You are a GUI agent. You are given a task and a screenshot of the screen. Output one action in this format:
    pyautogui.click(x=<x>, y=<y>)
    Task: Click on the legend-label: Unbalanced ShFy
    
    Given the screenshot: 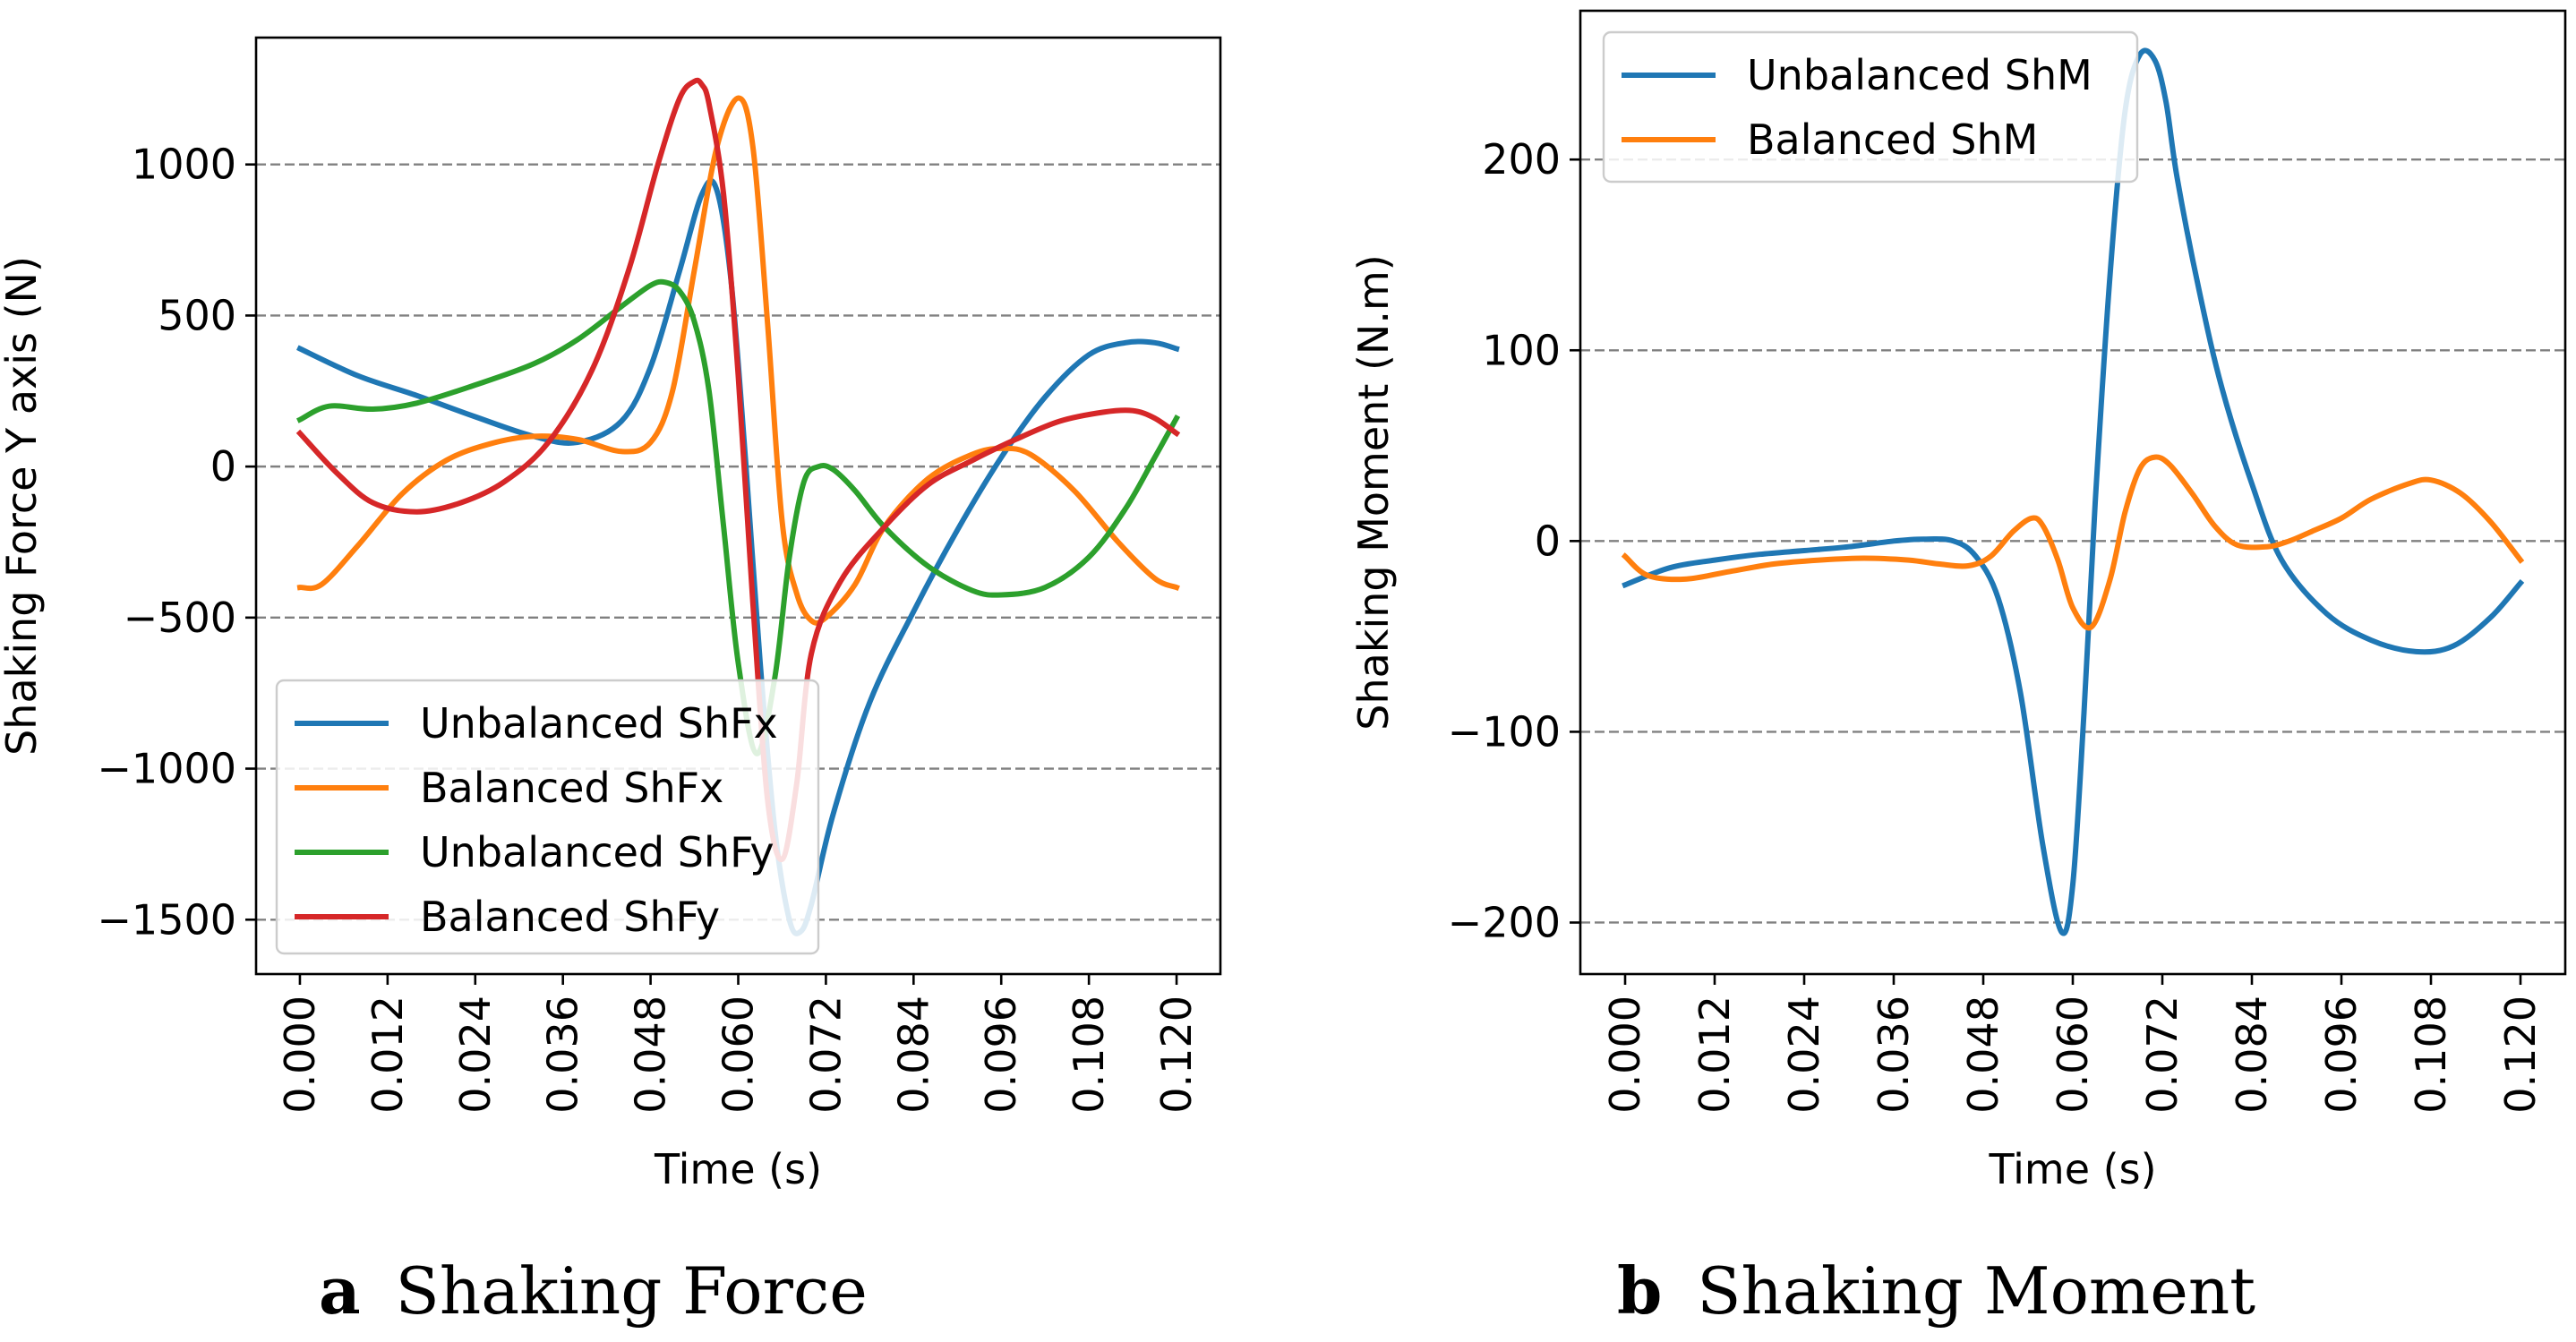 What is the action you would take?
    pyautogui.click(x=597, y=852)
    